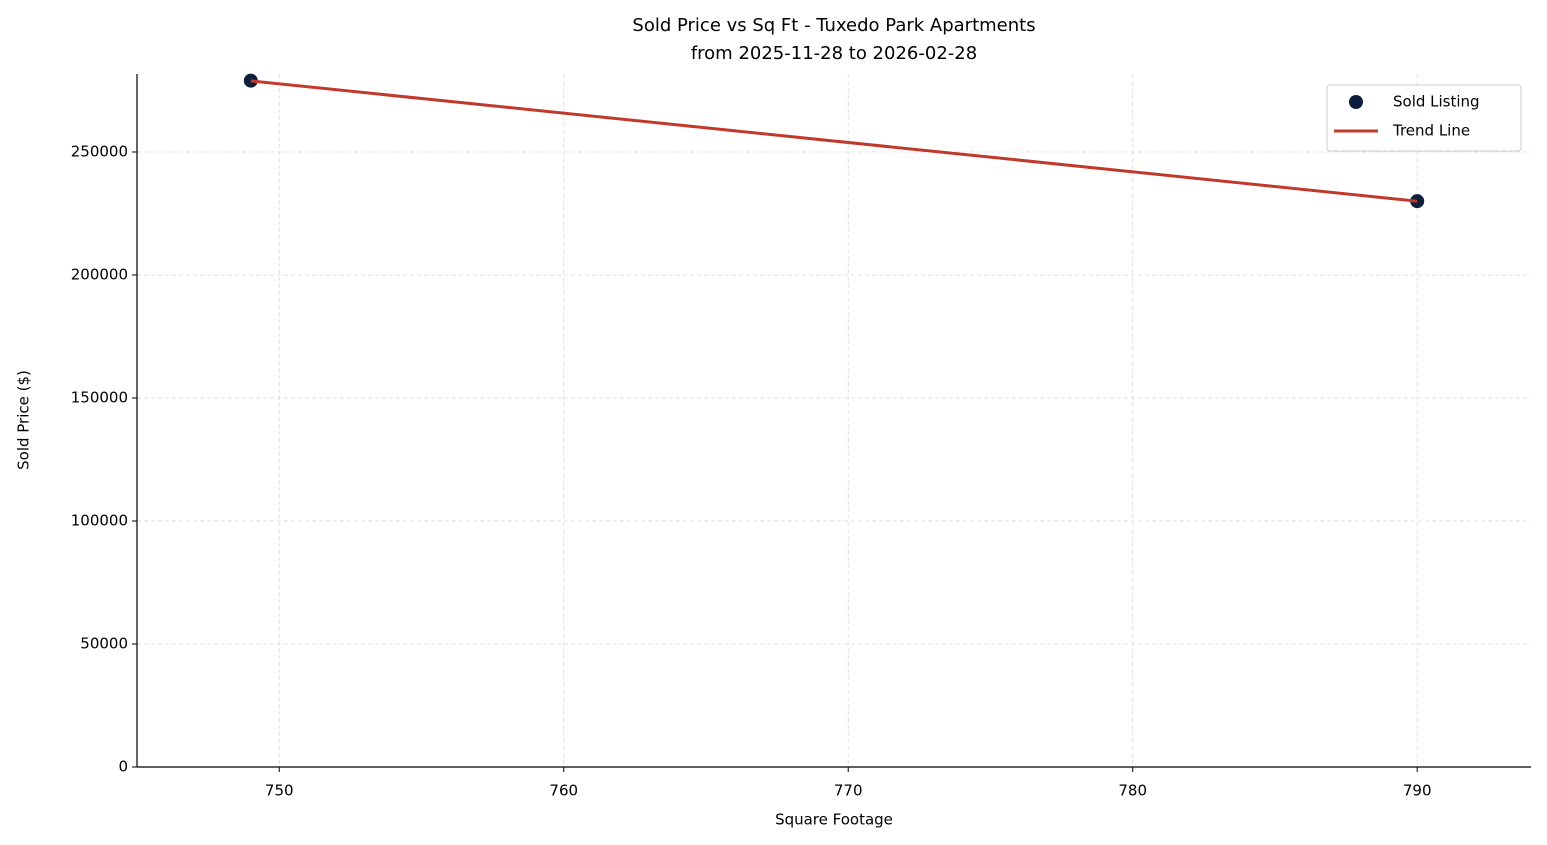 The height and width of the screenshot is (845, 1547). Describe the element at coordinates (24, 420) in the screenshot. I see `y-axis-label: Sold Price ($)` at that location.